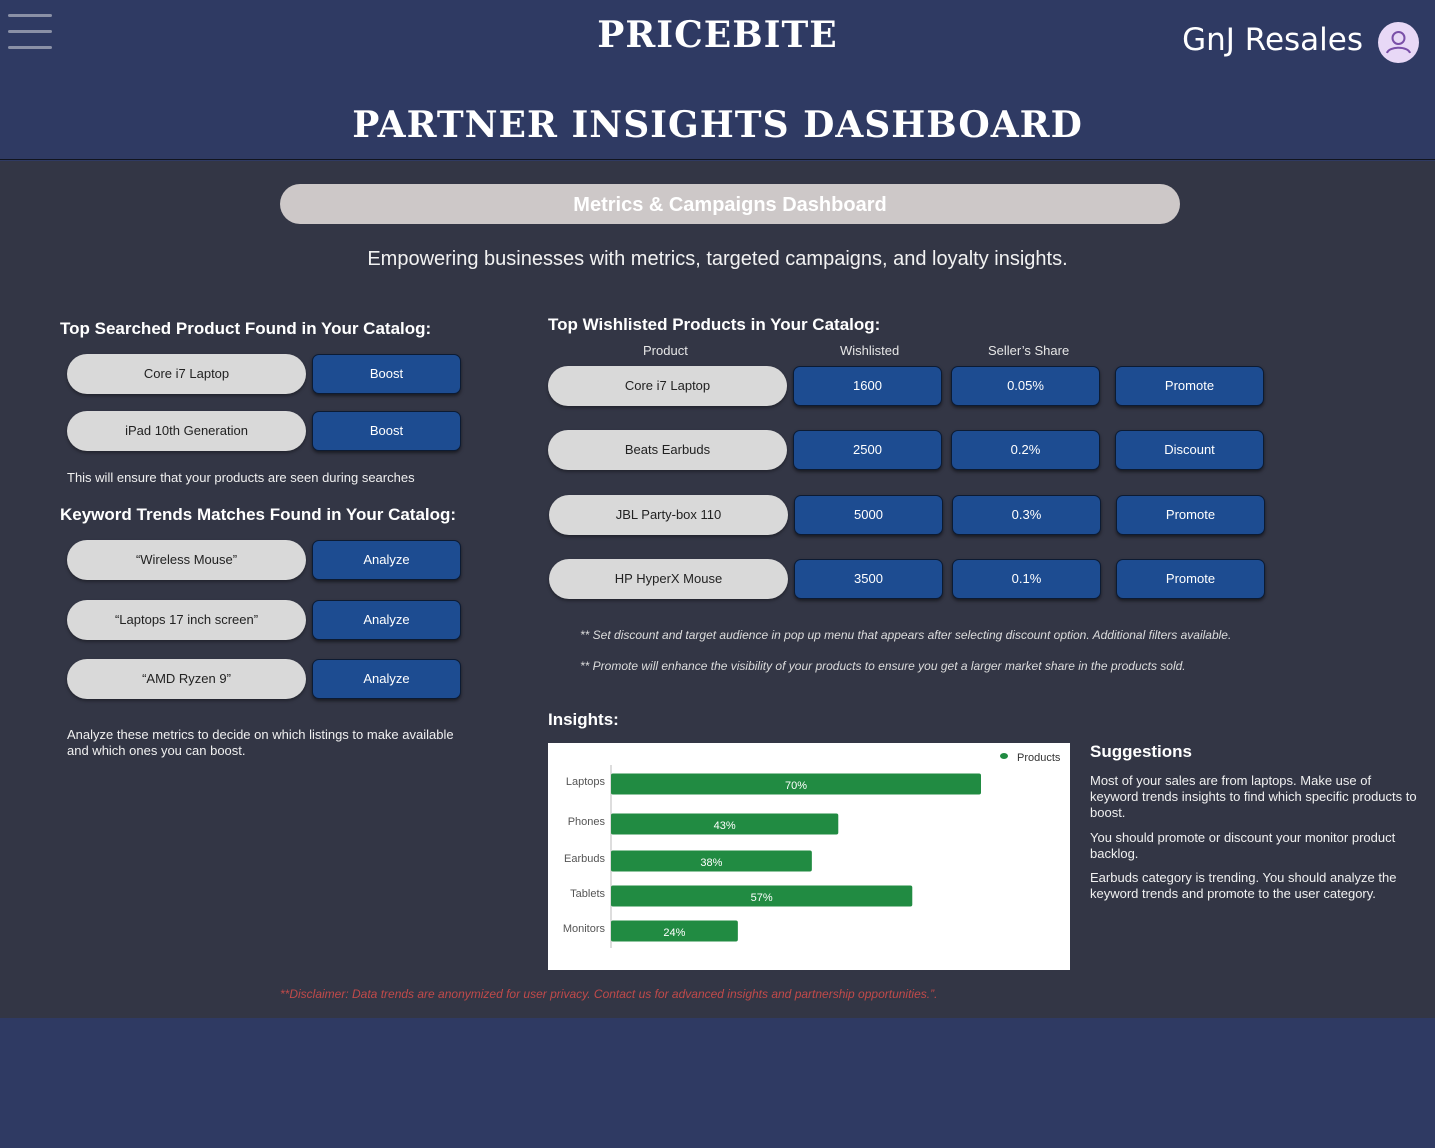  What do you see at coordinates (1025, 386) in the screenshot?
I see `sellers-share: 0.05%` at bounding box center [1025, 386].